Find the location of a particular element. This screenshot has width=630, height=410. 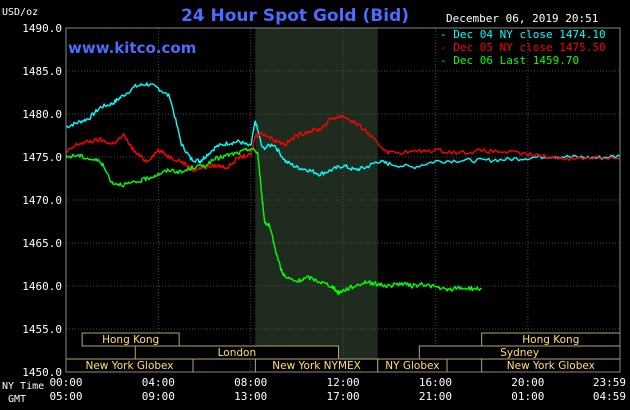

legend-entry: - Dec 05 NY close 1475.50 is located at coordinates (523, 47).